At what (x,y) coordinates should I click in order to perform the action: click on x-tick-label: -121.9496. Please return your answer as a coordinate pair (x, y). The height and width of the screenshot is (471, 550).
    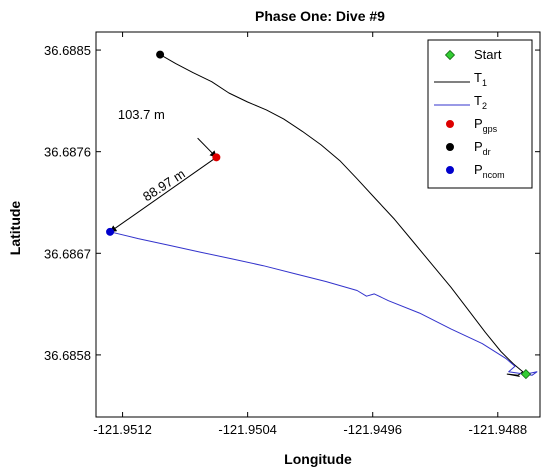
    Looking at the image, I should click on (372, 429).